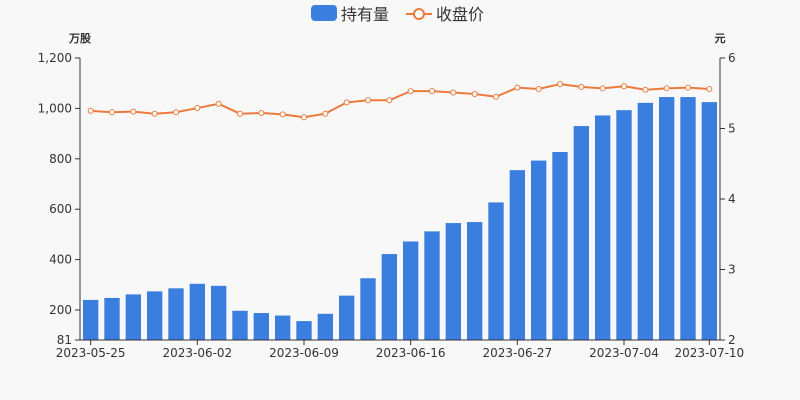 This screenshot has height=400, width=800. Describe the element at coordinates (324, 13) in the screenshot. I see `legend-swatch-holdings` at that location.